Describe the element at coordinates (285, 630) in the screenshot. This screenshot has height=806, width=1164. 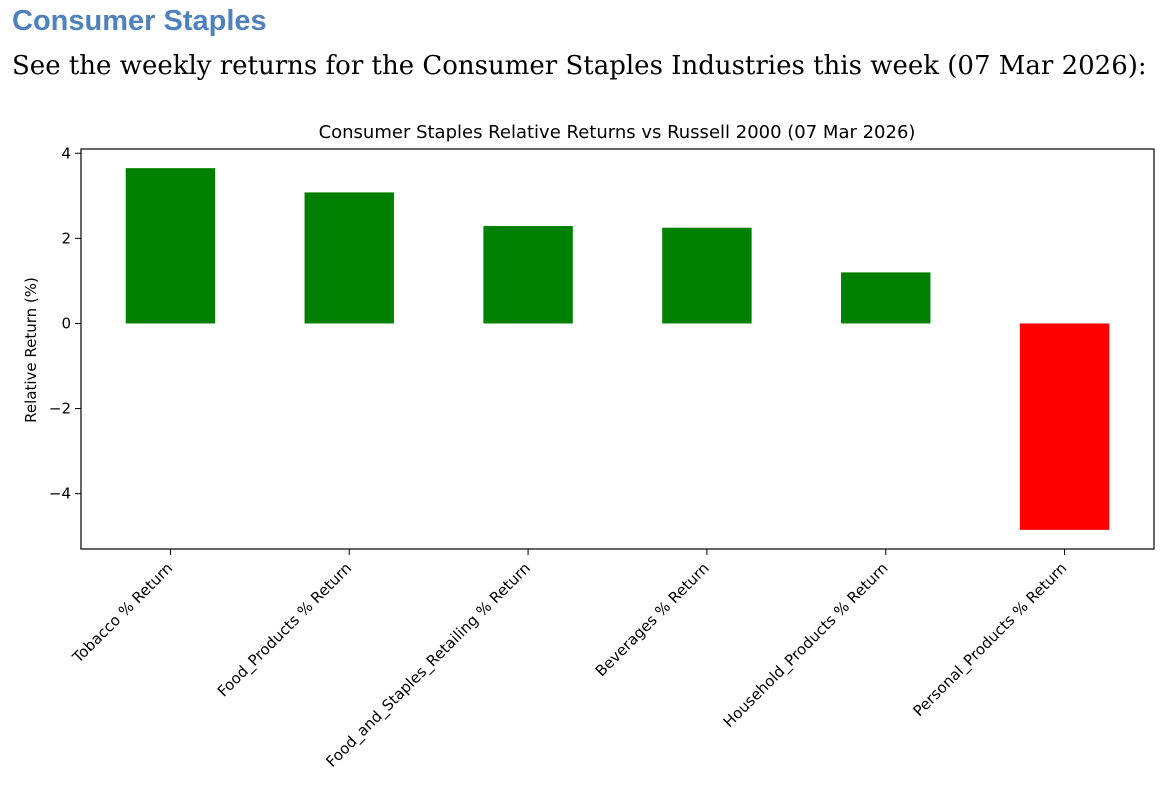
I see `x-tick-label: Food_Products % Return` at that location.